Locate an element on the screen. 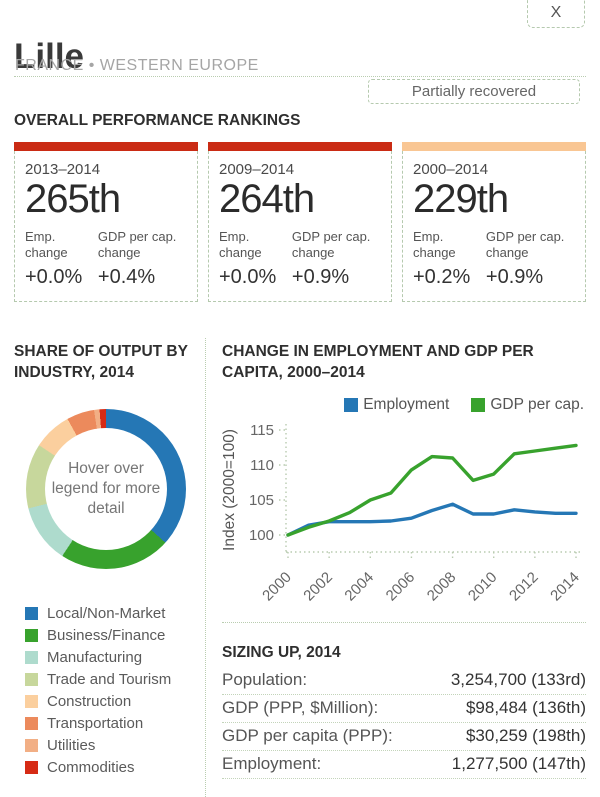 The width and height of the screenshot is (600, 797). chart-text: 2008 is located at coordinates (442, 585).